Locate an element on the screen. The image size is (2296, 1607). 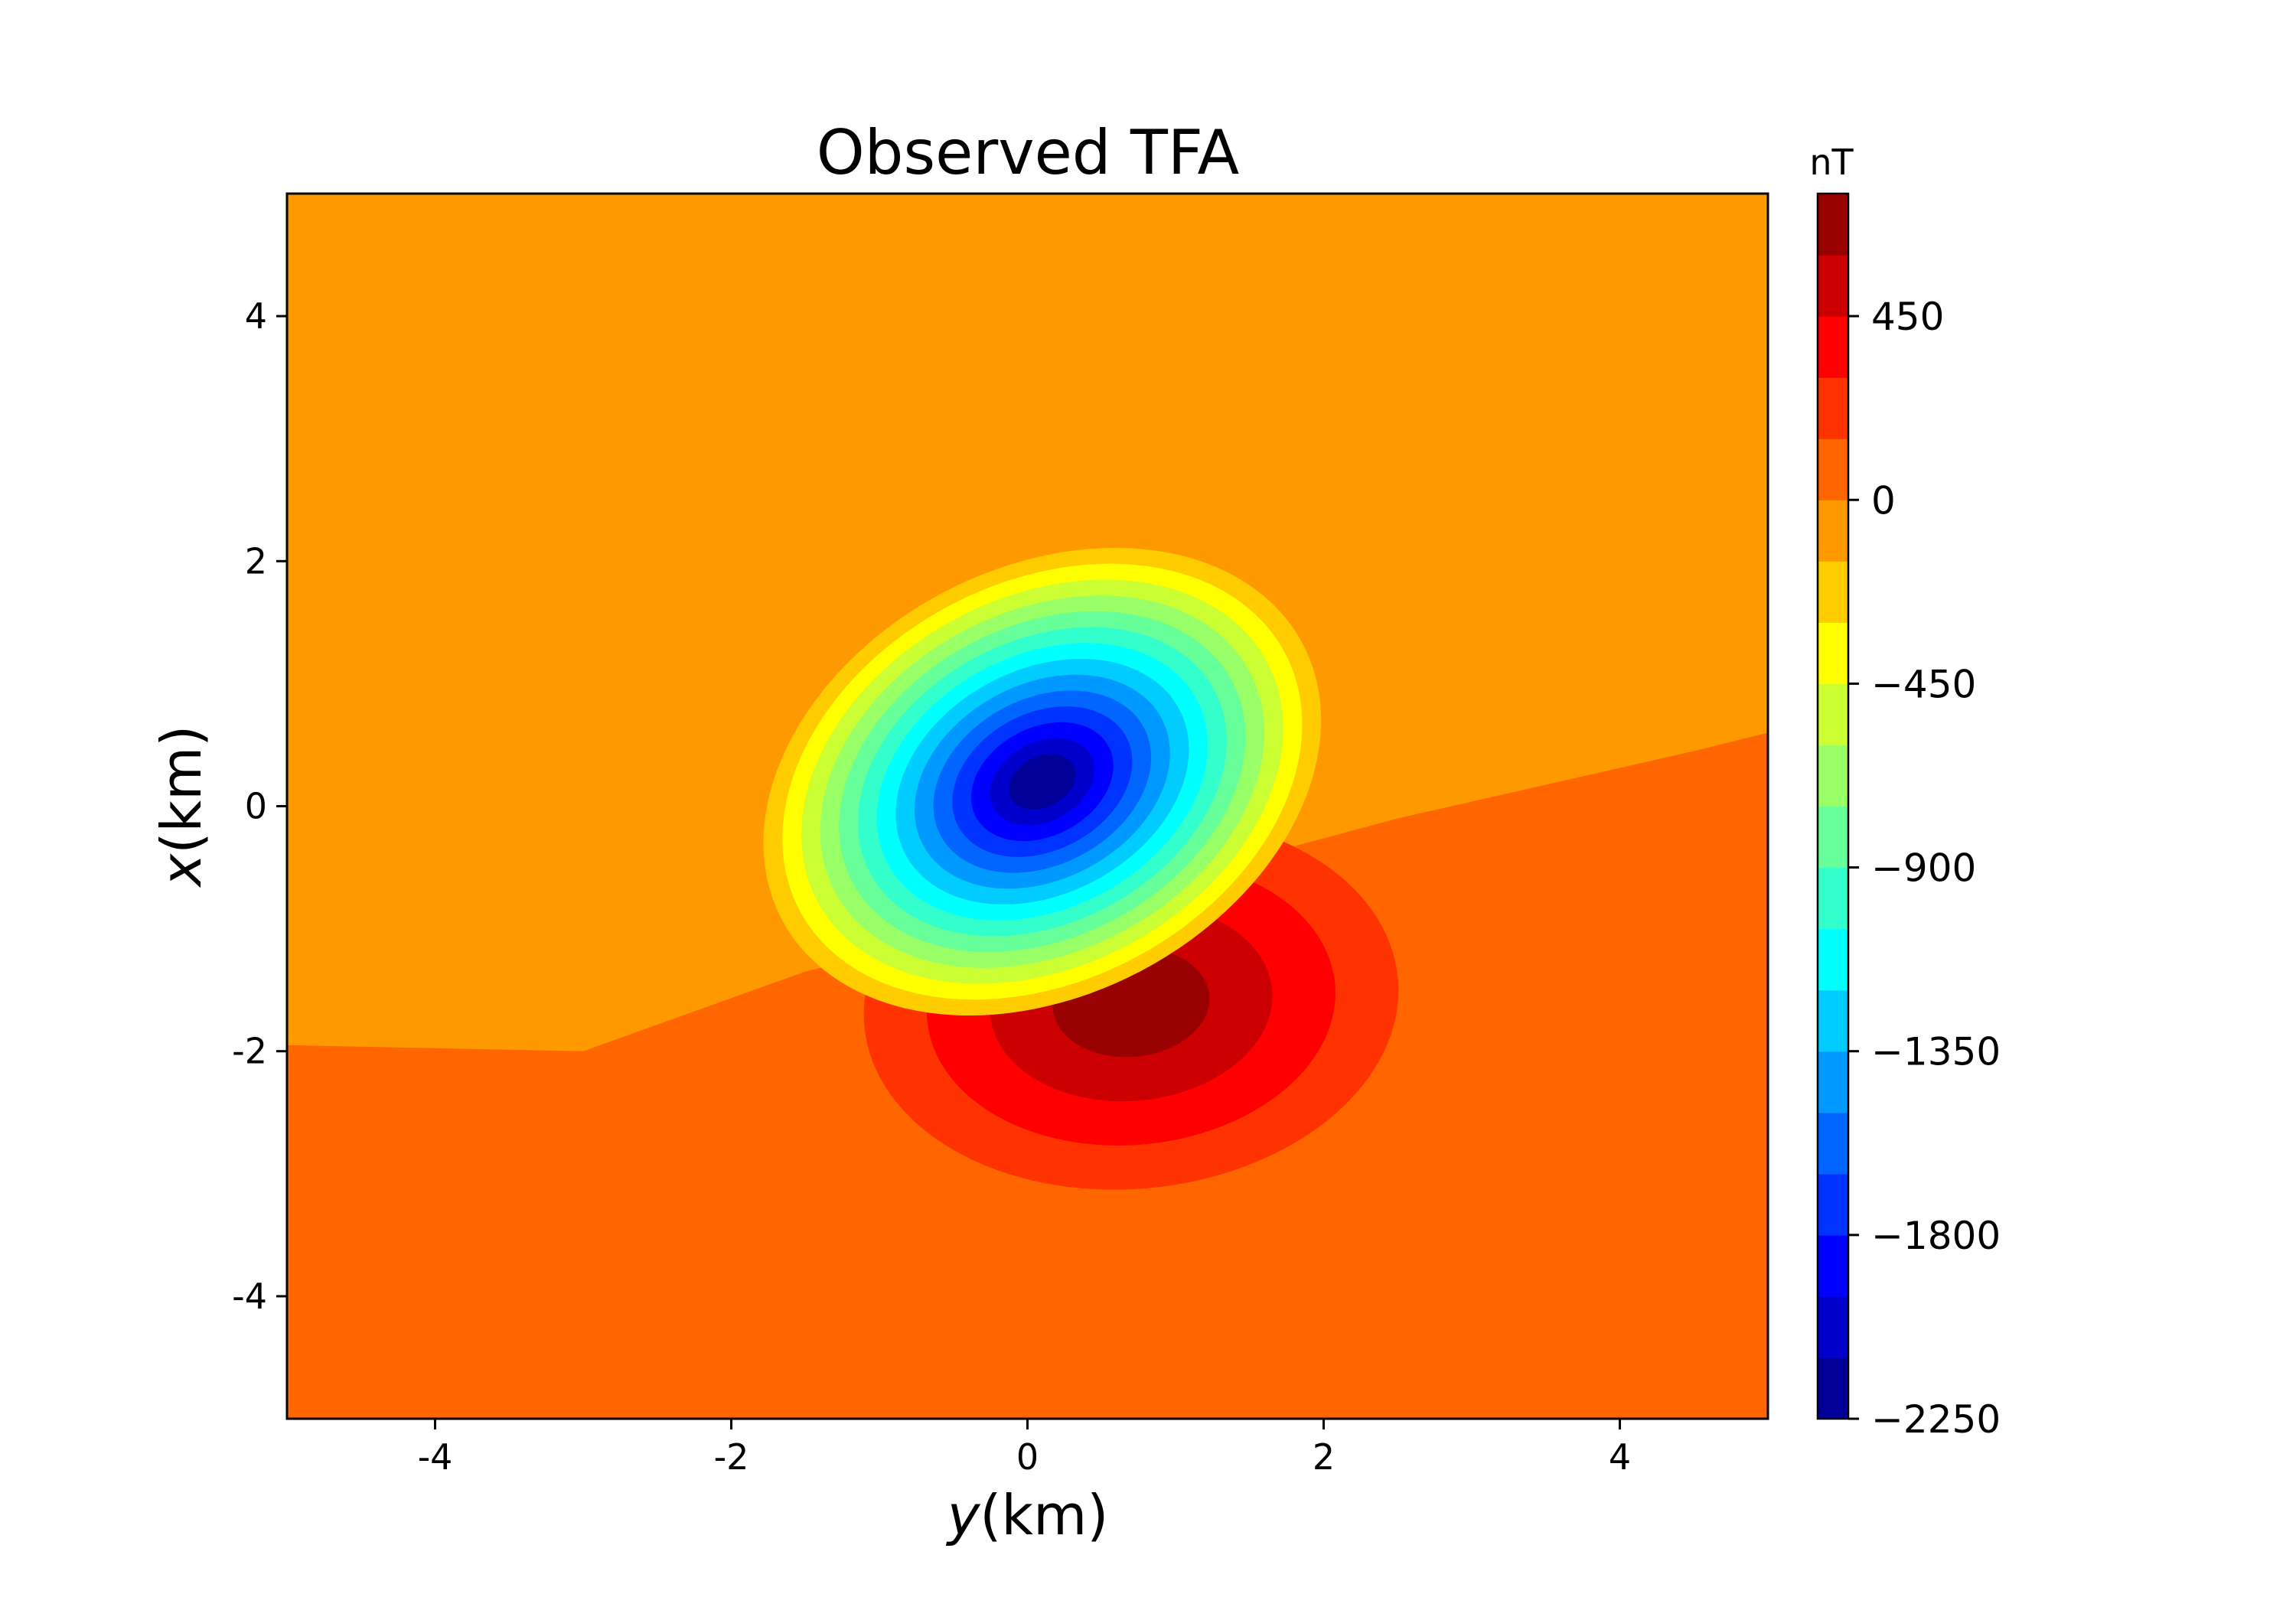
colorbar-bands is located at coordinates (1833, 807).